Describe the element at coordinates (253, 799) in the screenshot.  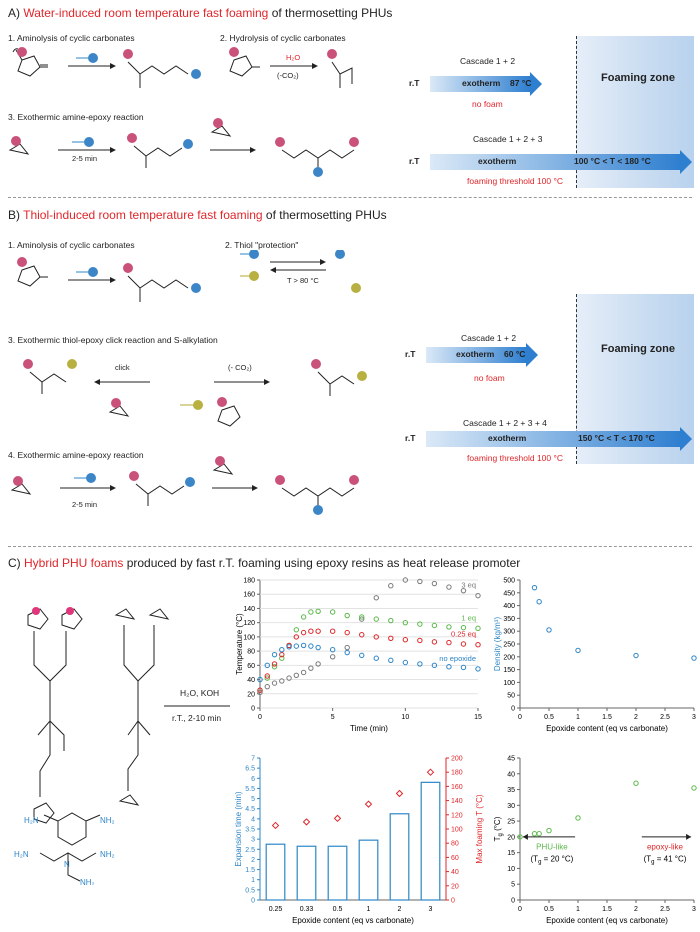
I see `y-tick-label: 5` at that location.